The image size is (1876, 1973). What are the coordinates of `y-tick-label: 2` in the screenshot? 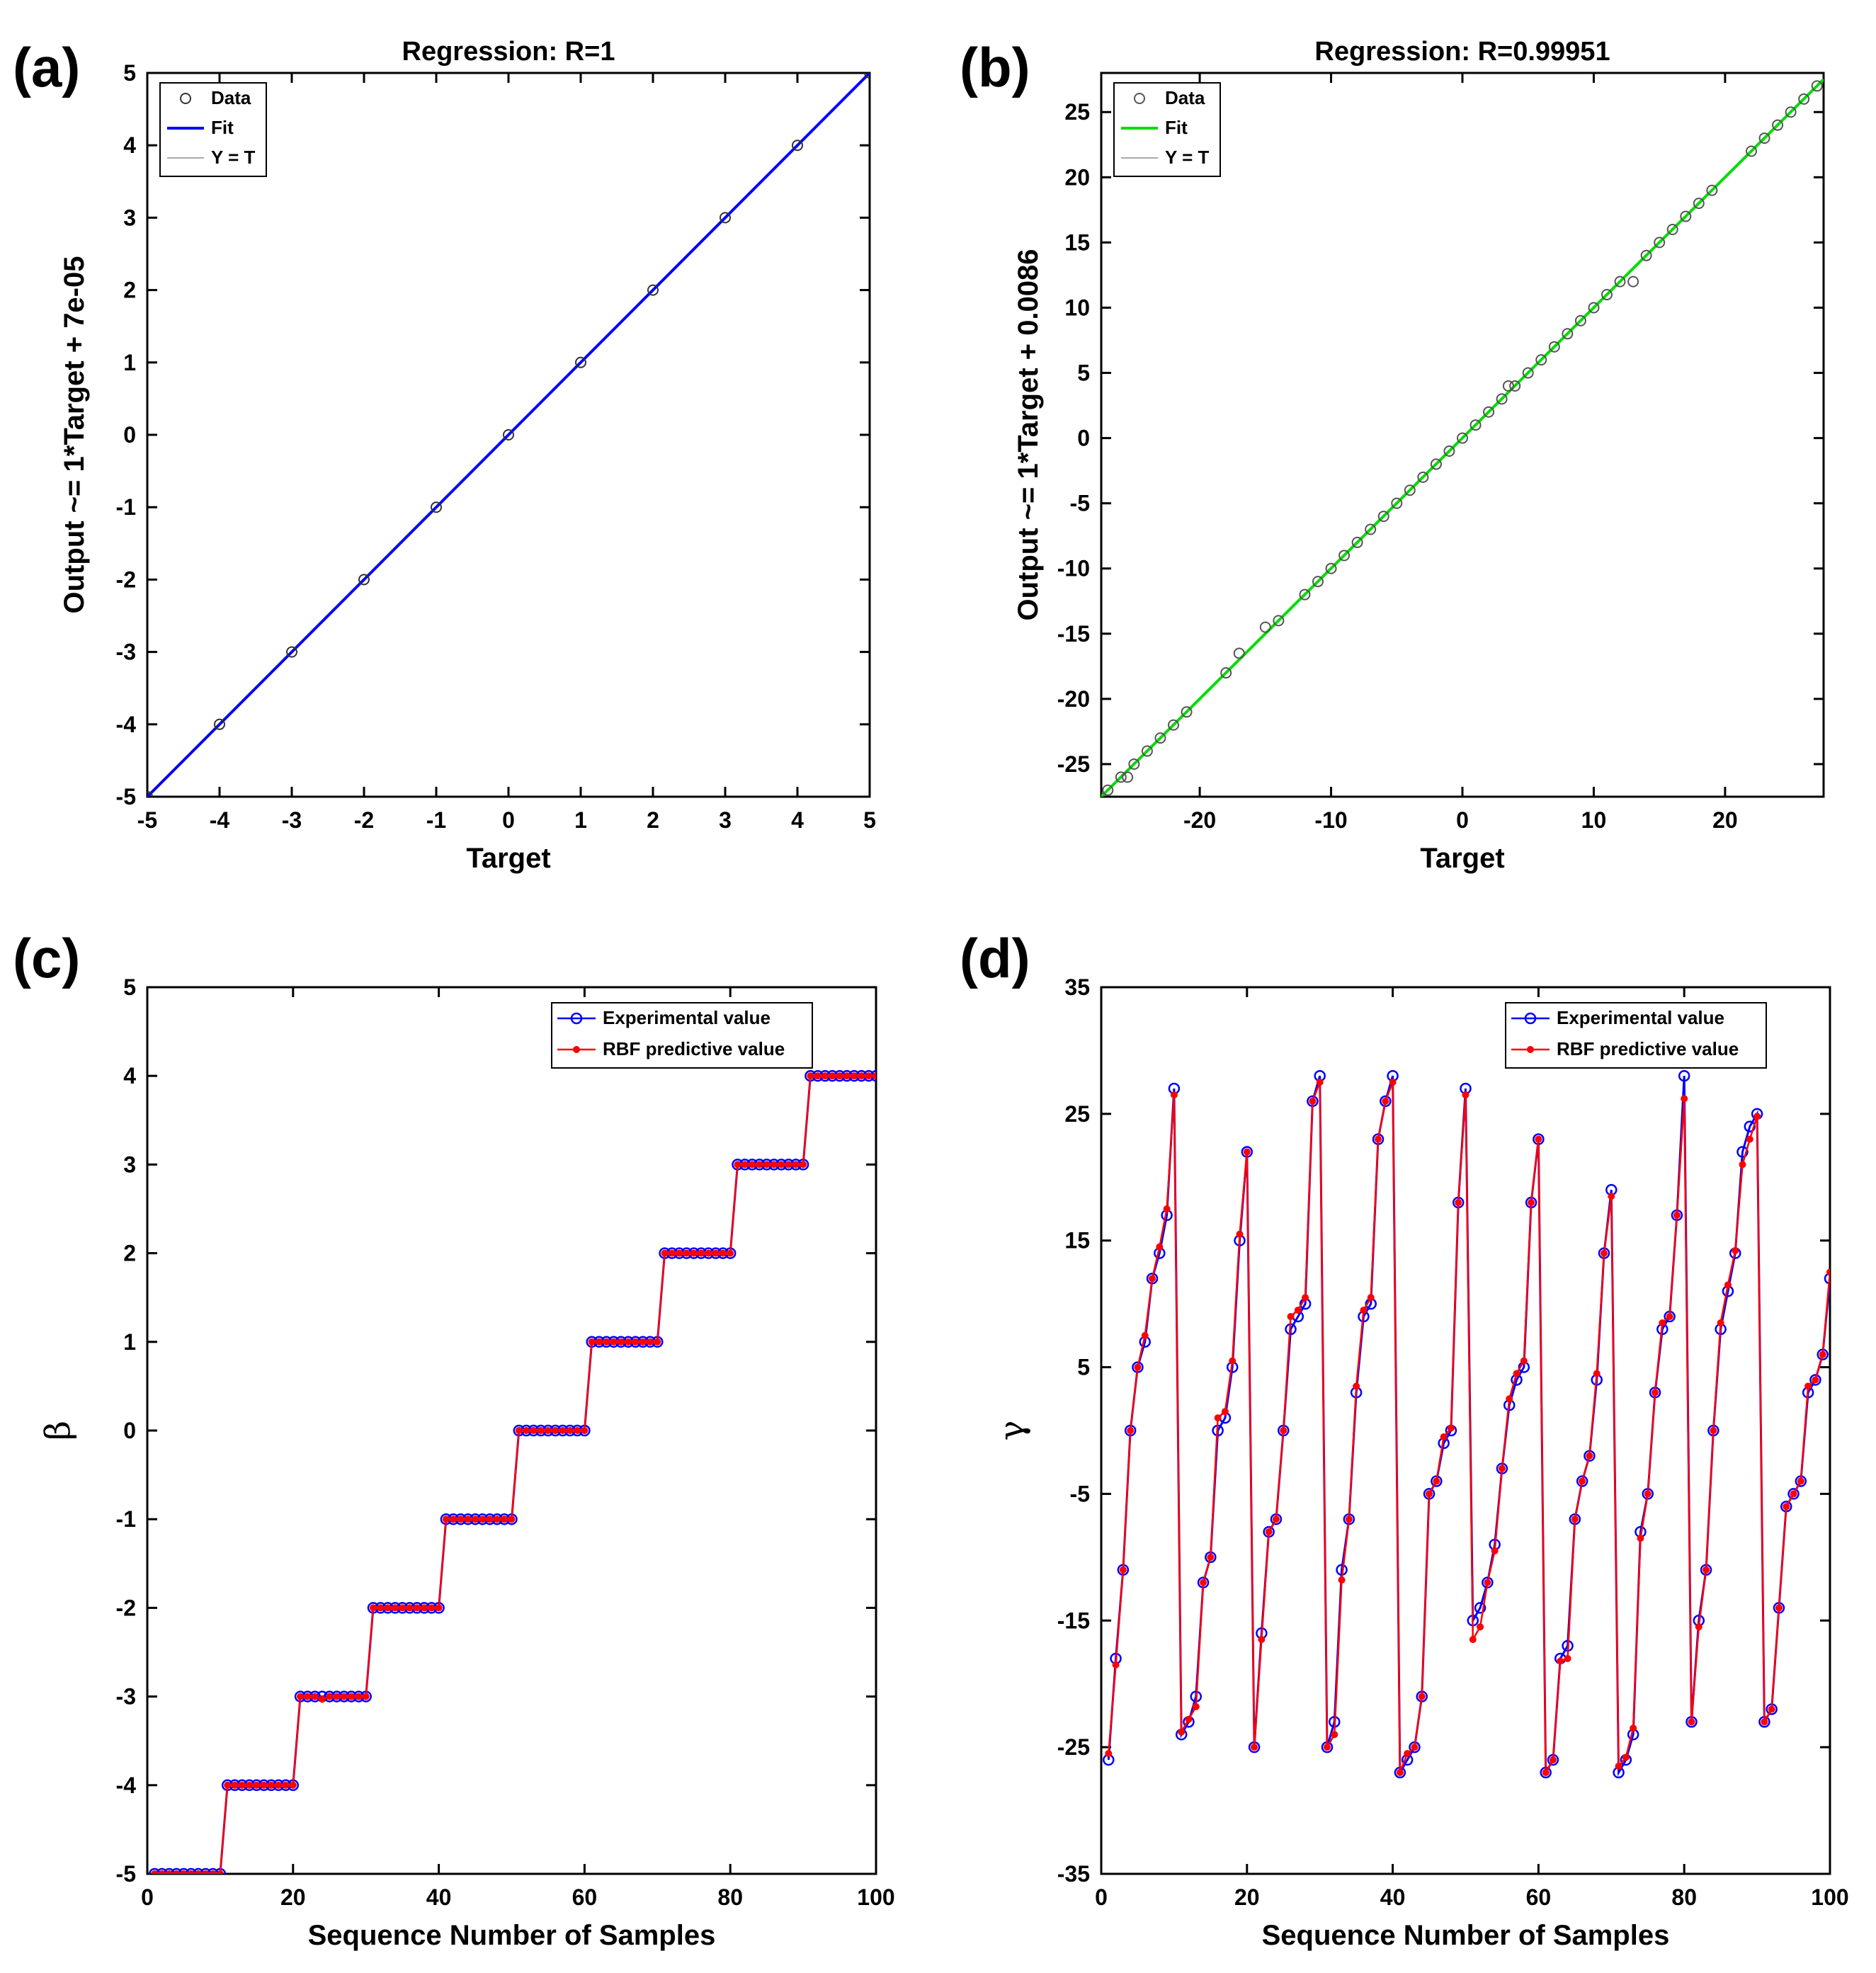 It's located at (129, 1253).